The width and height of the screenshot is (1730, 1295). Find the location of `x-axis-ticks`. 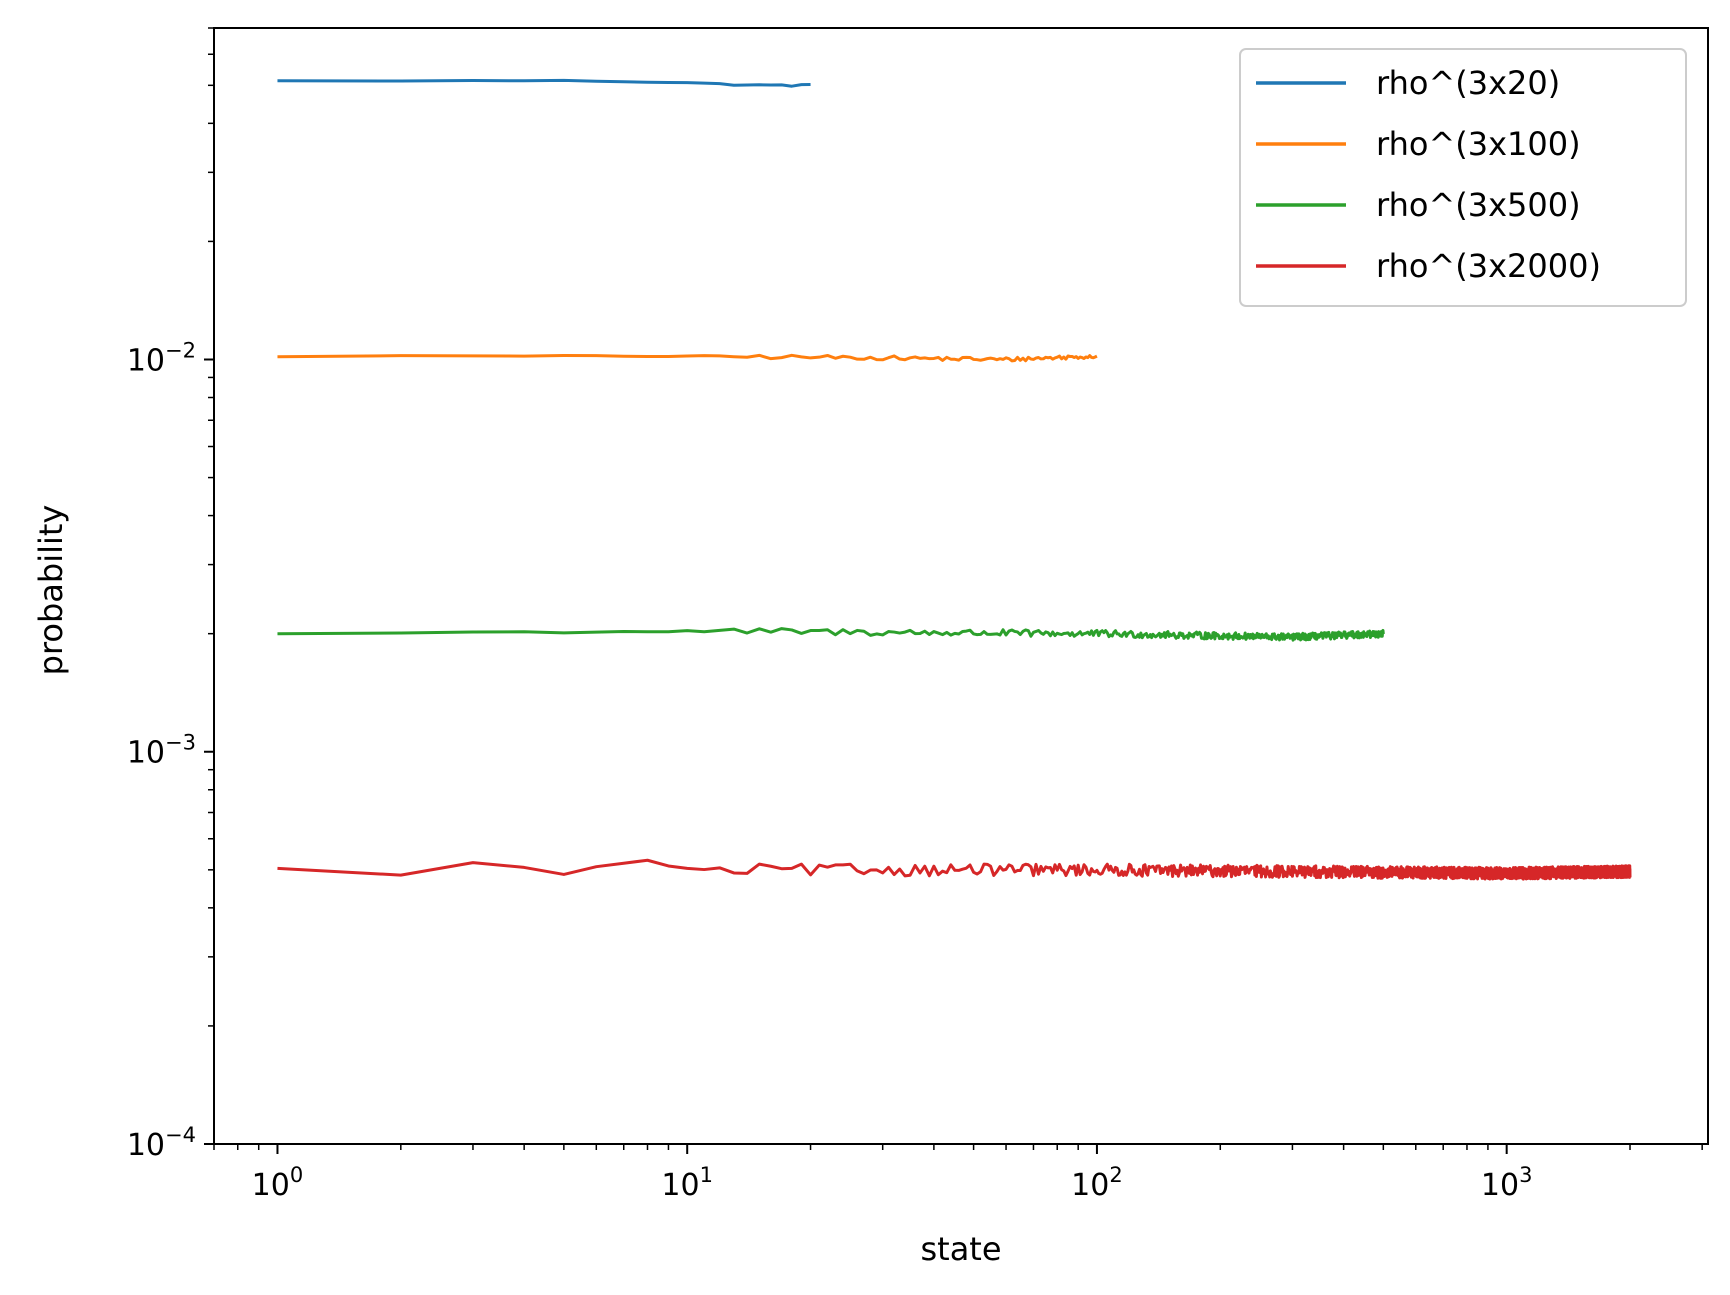

x-axis-ticks is located at coordinates (958, 1149).